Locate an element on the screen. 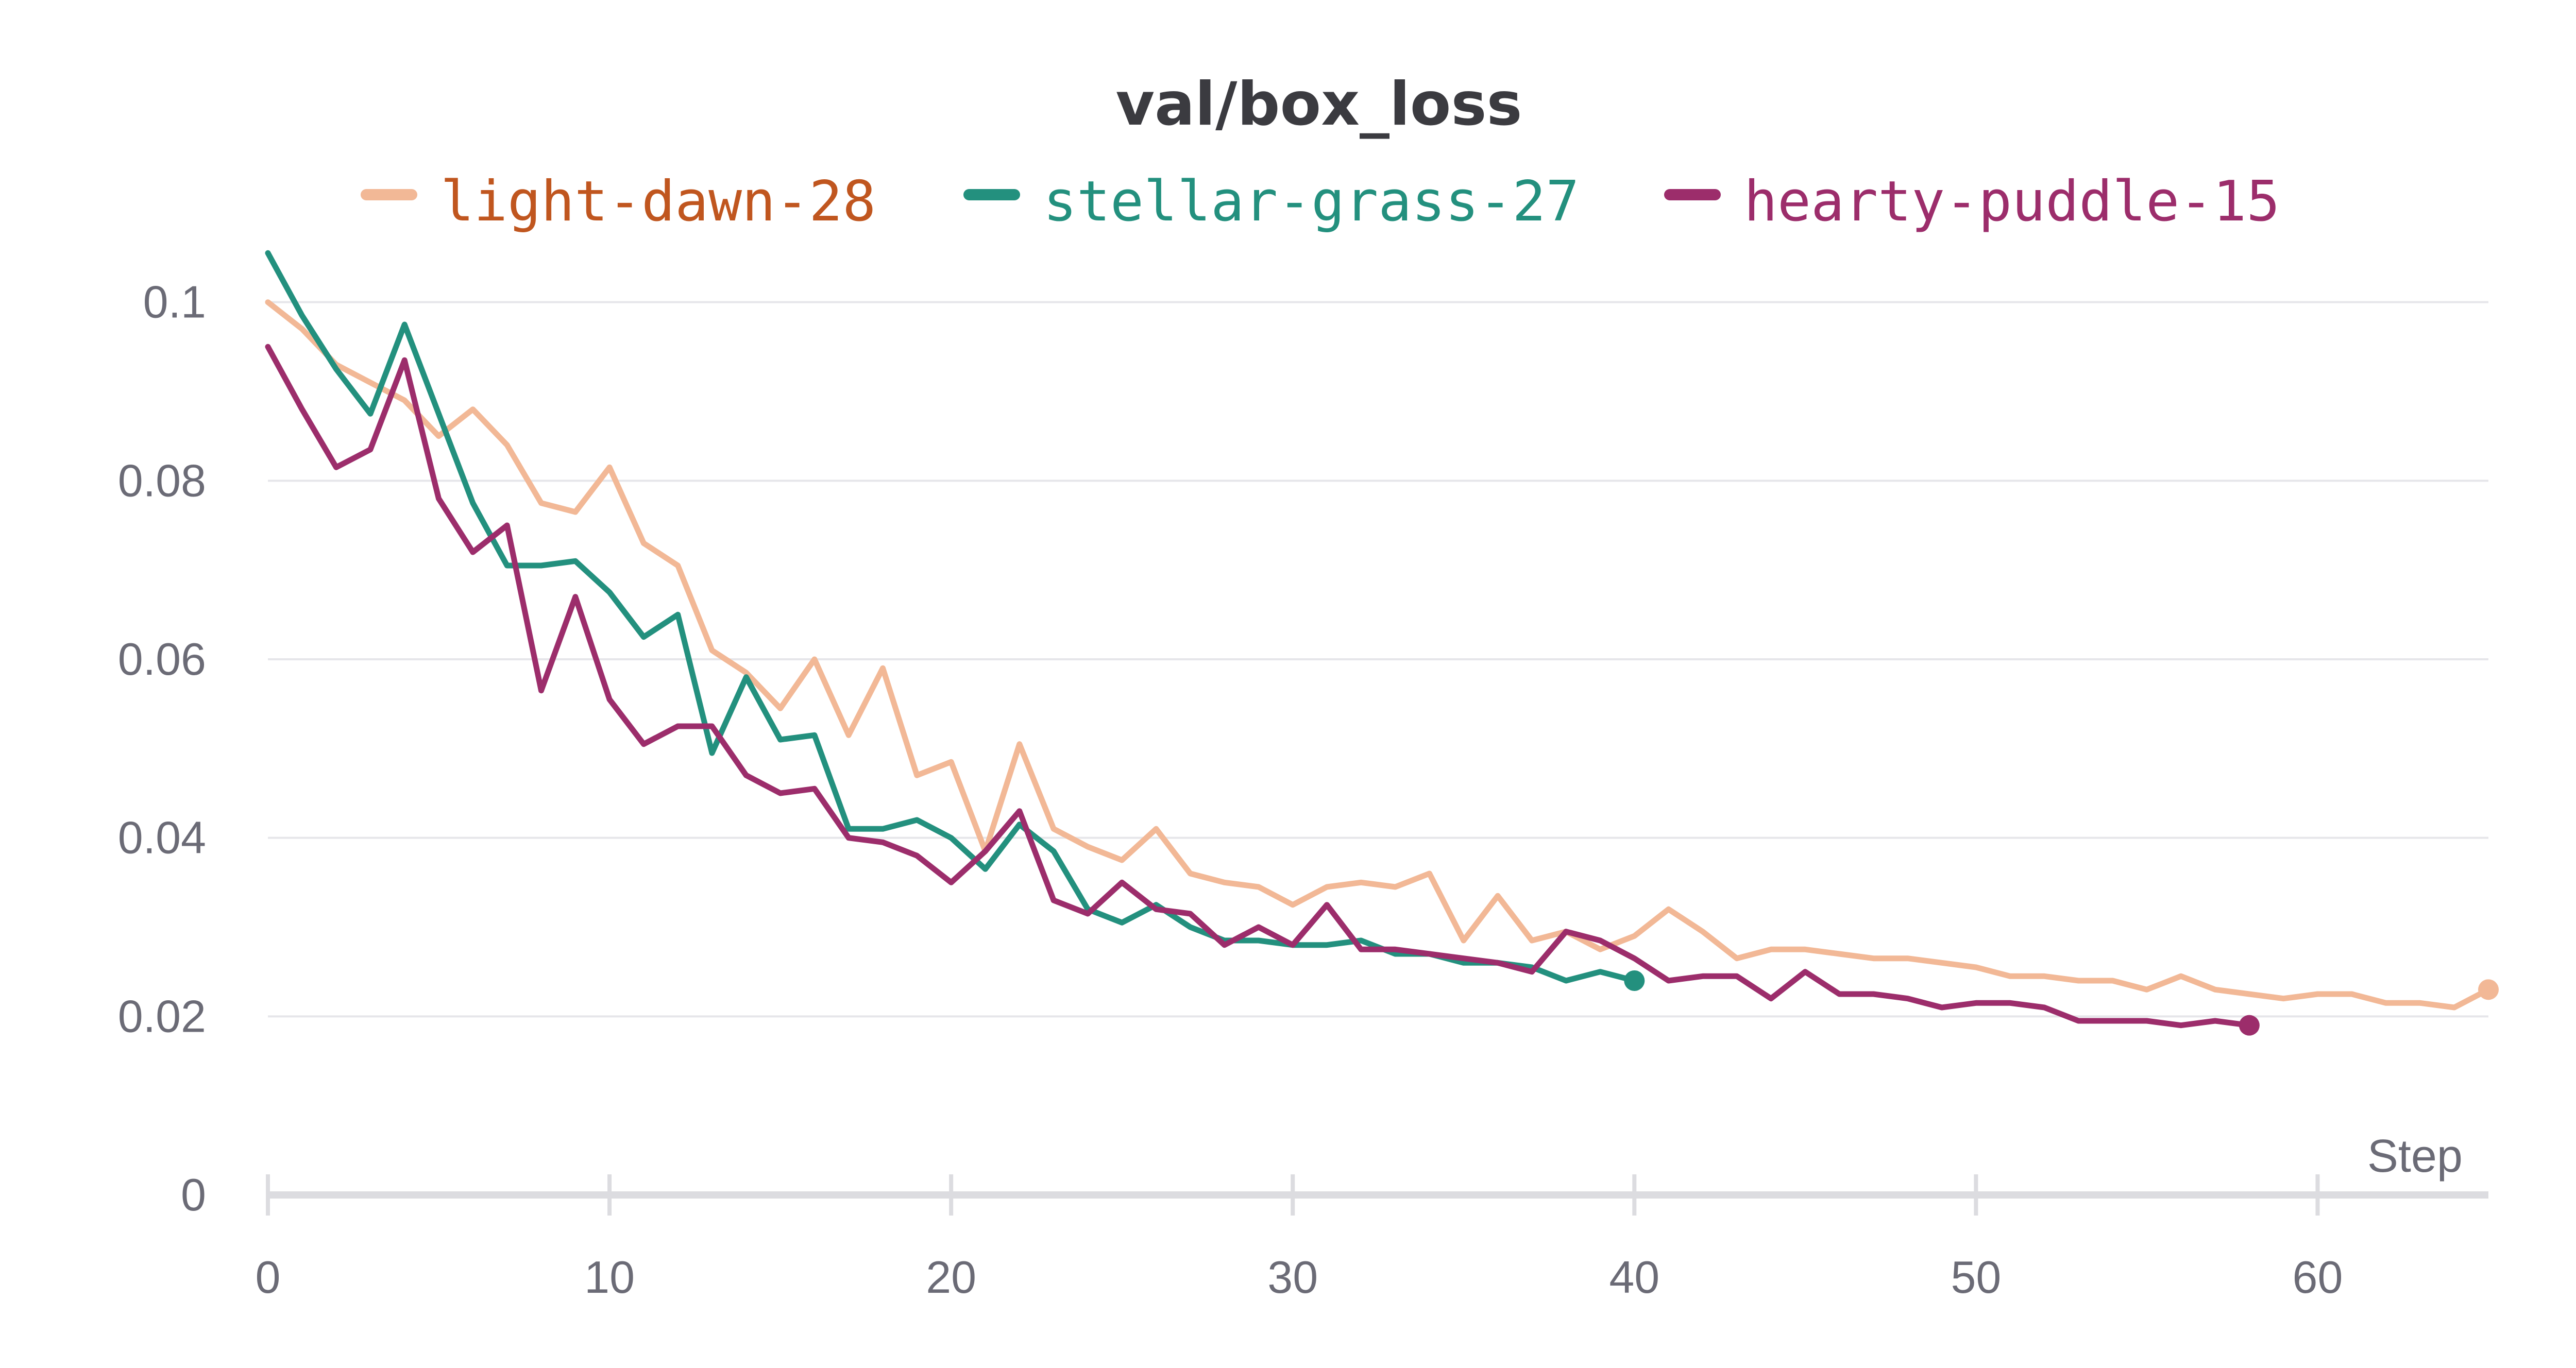  legend-item-stellar-grass-27: stellar-grass-27 is located at coordinates (1271, 201).